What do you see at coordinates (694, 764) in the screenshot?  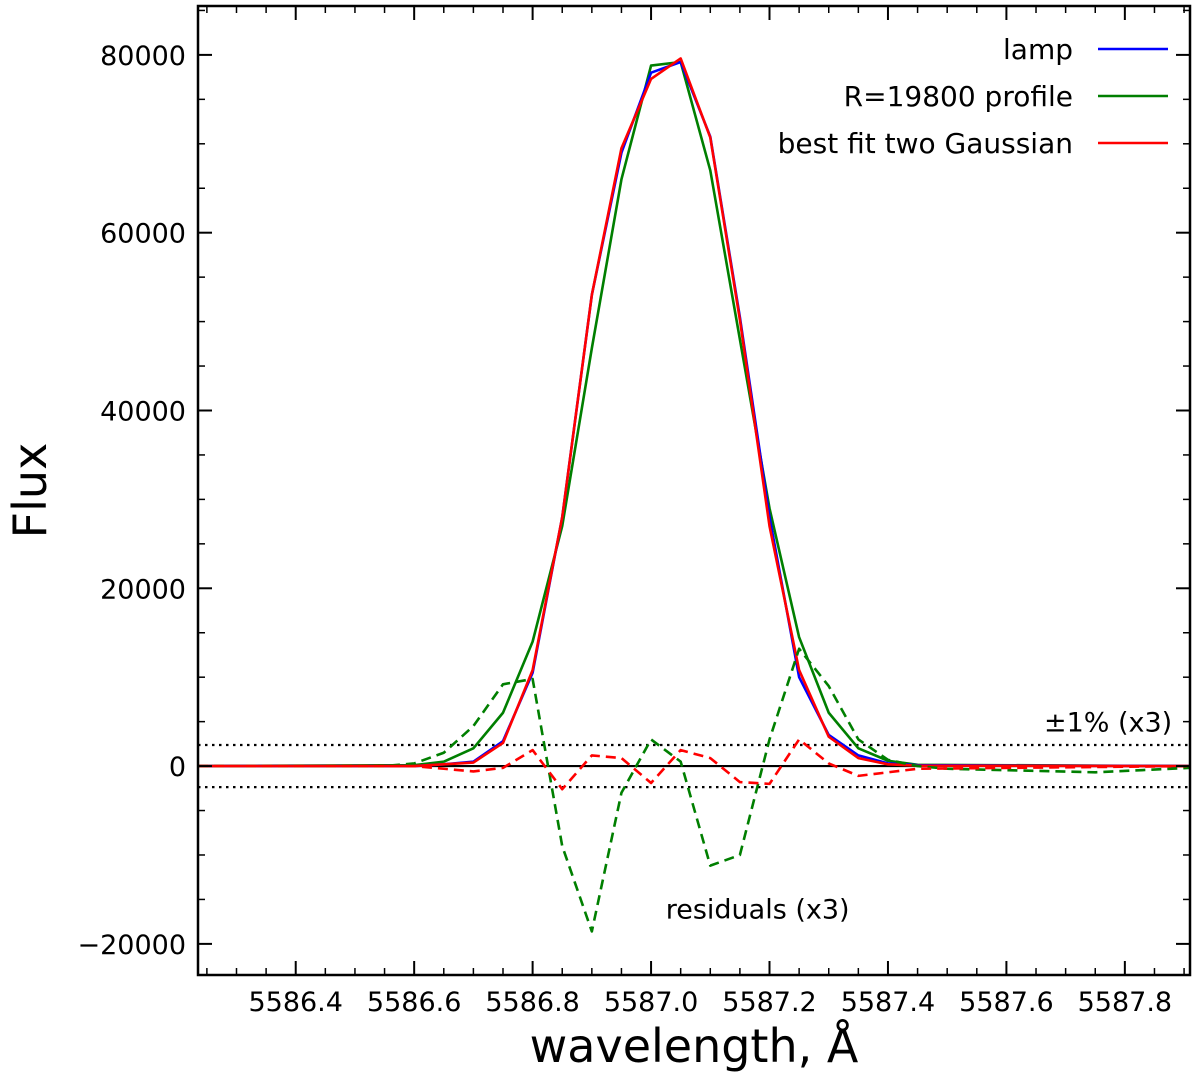 I see `series-line-two-gaussian-residuals-x3` at bounding box center [694, 764].